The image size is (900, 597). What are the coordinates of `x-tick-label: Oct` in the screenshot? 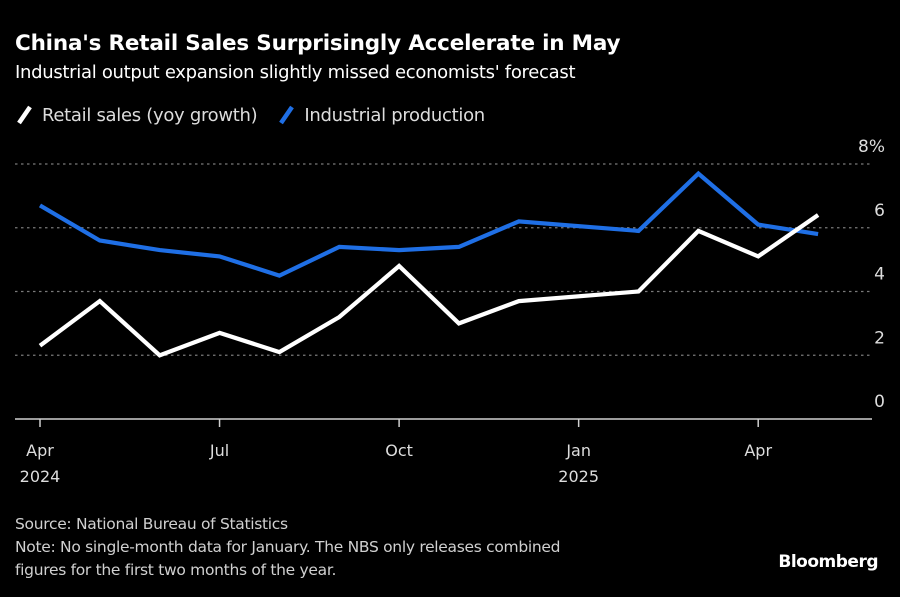 It's located at (399, 450).